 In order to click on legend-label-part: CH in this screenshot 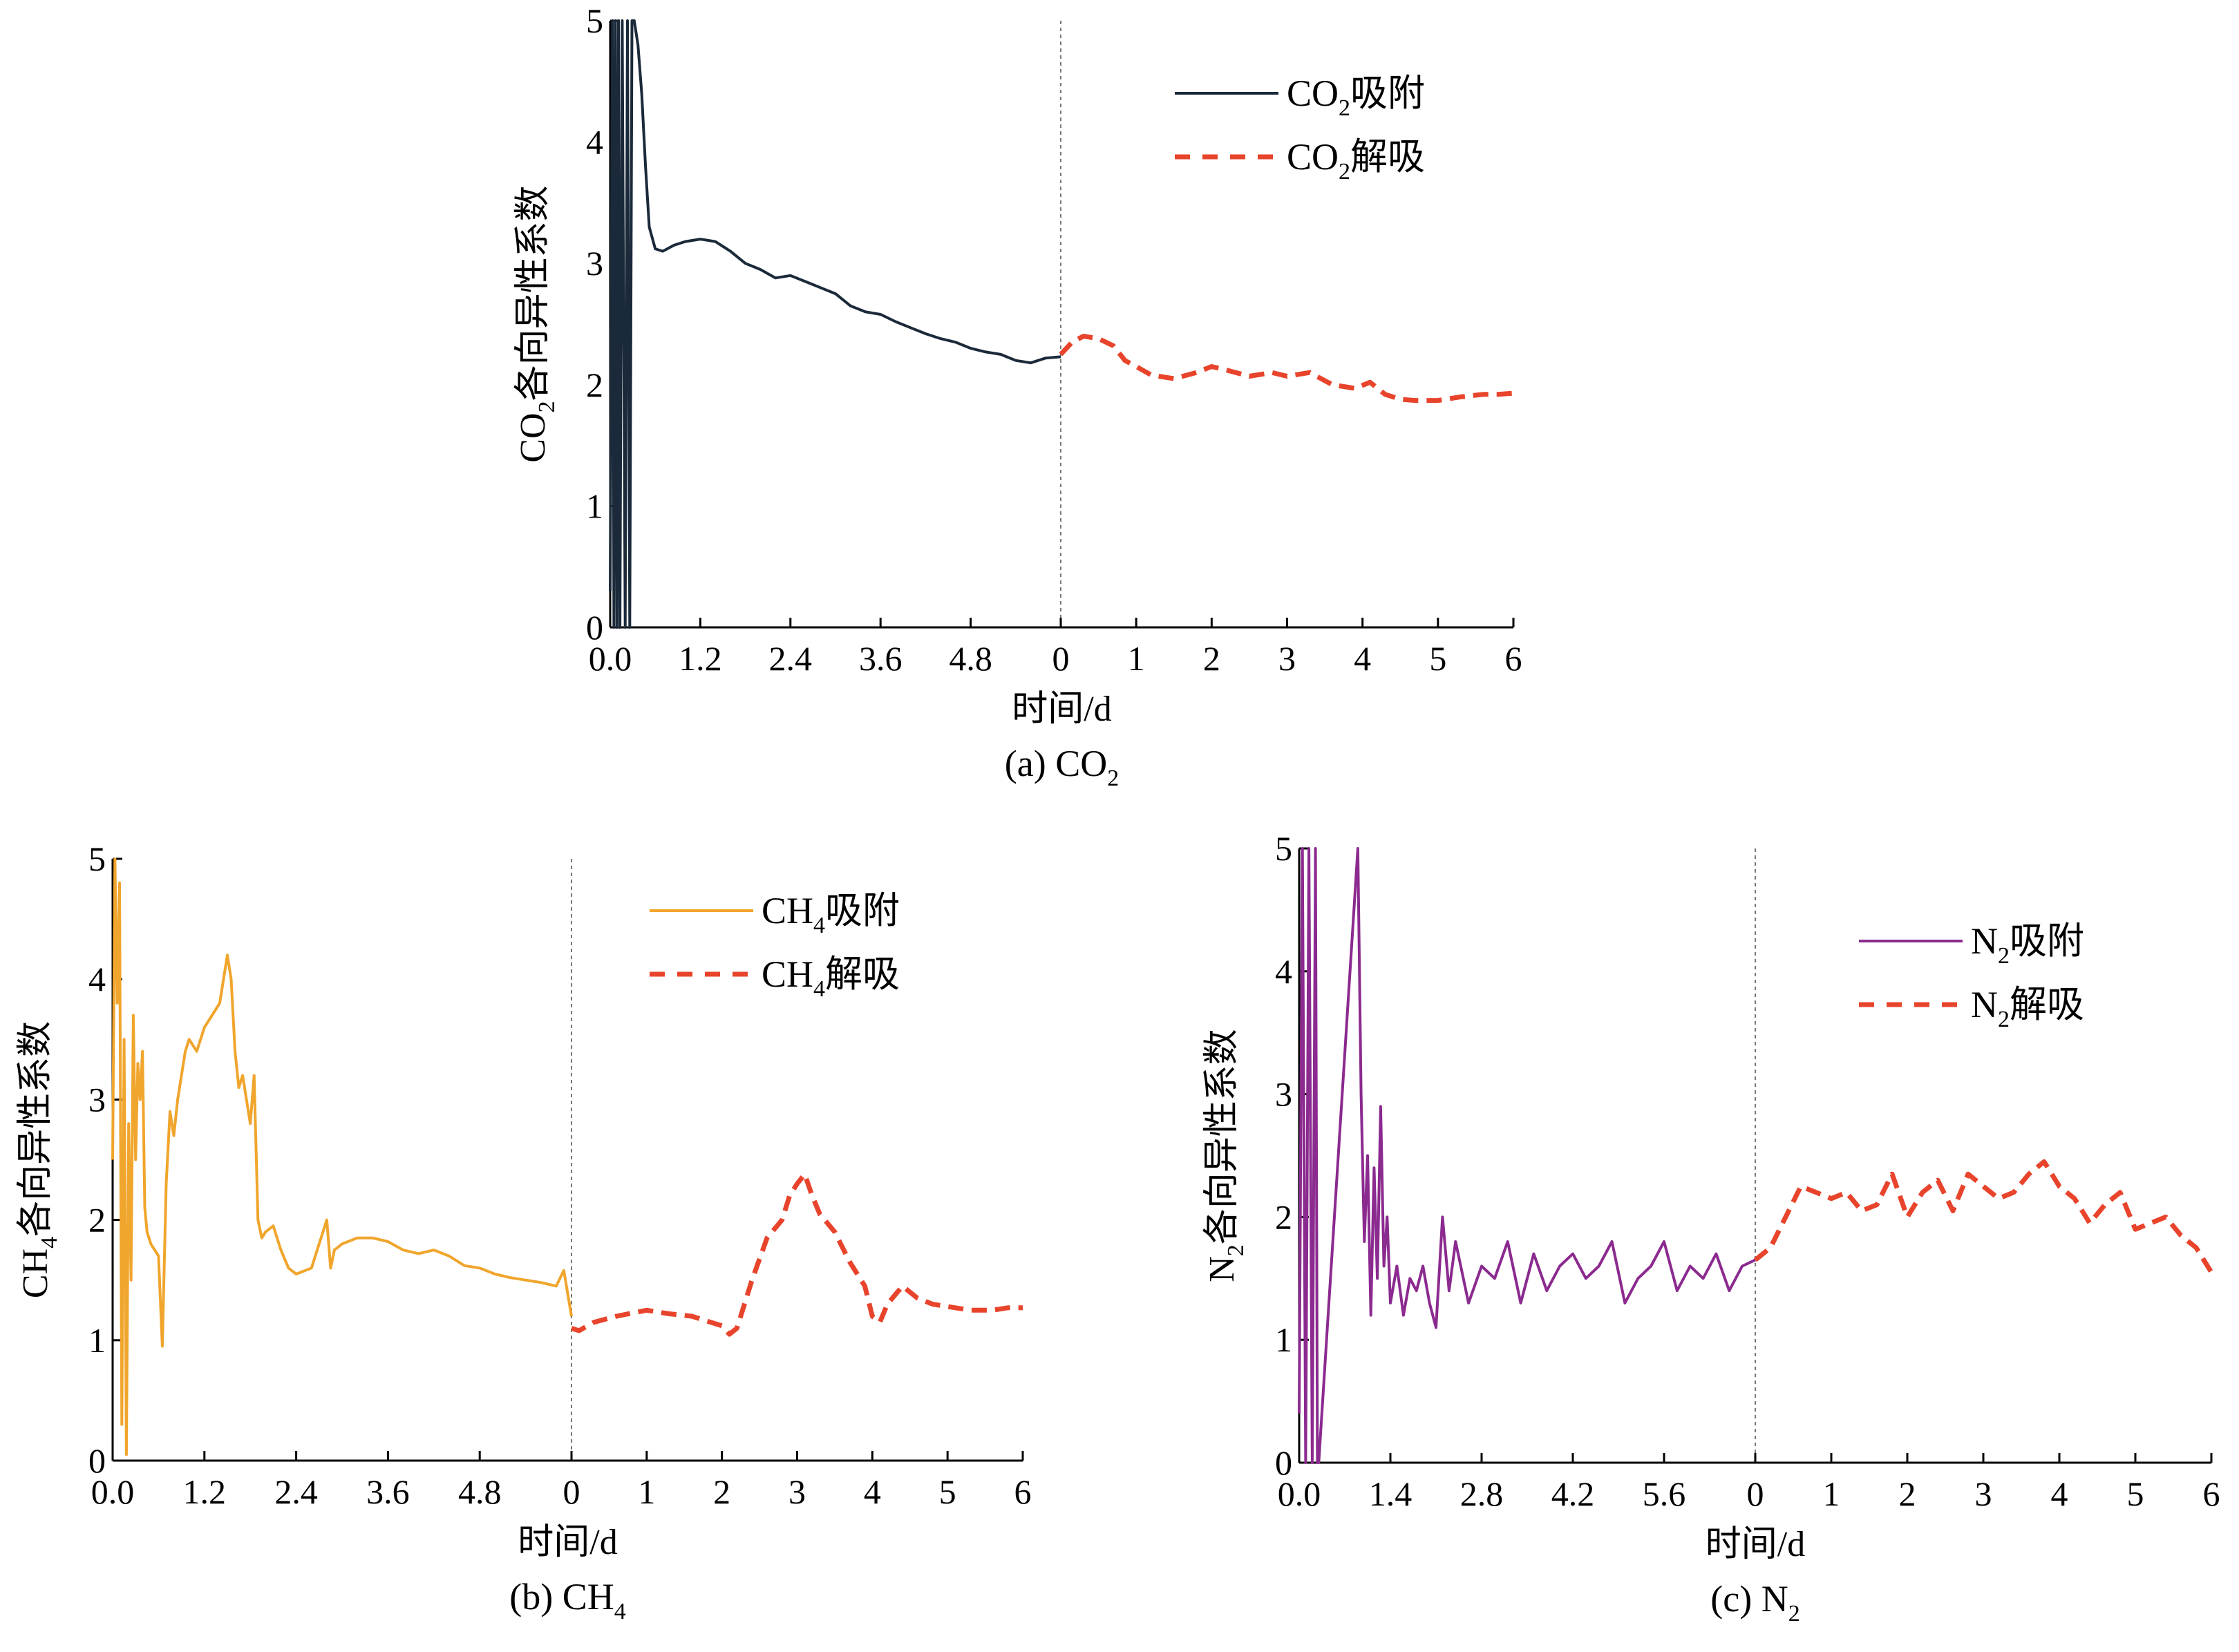, I will do `click(787, 910)`.